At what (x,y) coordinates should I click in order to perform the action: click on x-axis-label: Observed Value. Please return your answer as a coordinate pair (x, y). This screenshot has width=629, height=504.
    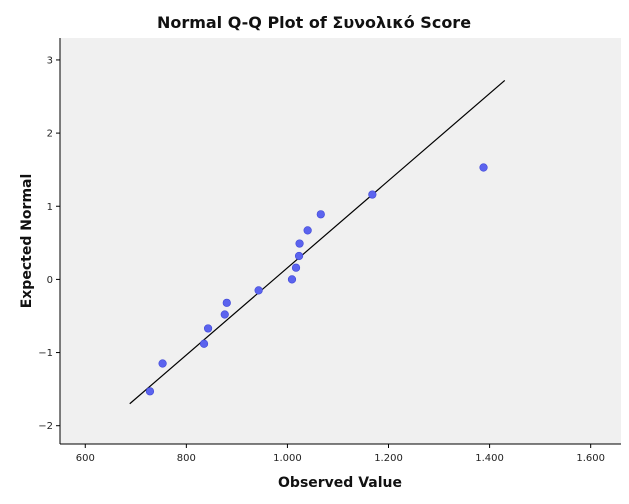
    Looking at the image, I should click on (340, 483).